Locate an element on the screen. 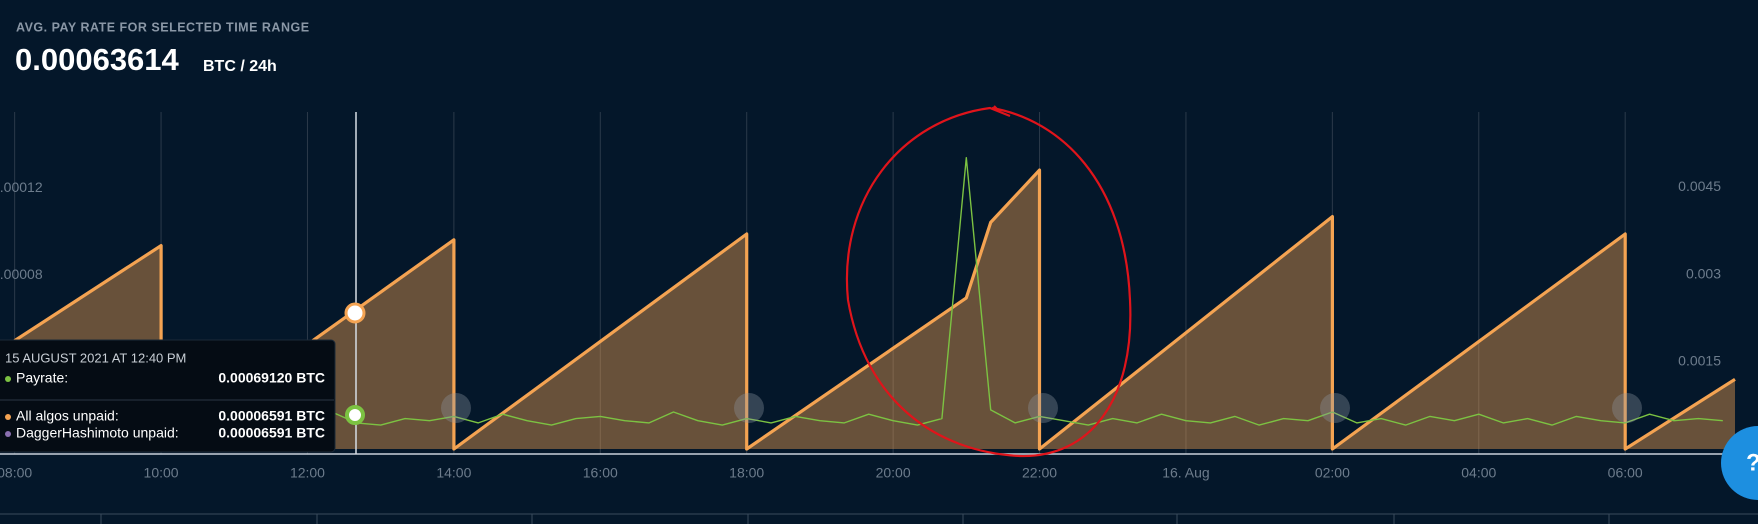 Image resolution: width=1758 pixels, height=524 pixels. x-tick-label: 22:00 is located at coordinates (1039, 473).